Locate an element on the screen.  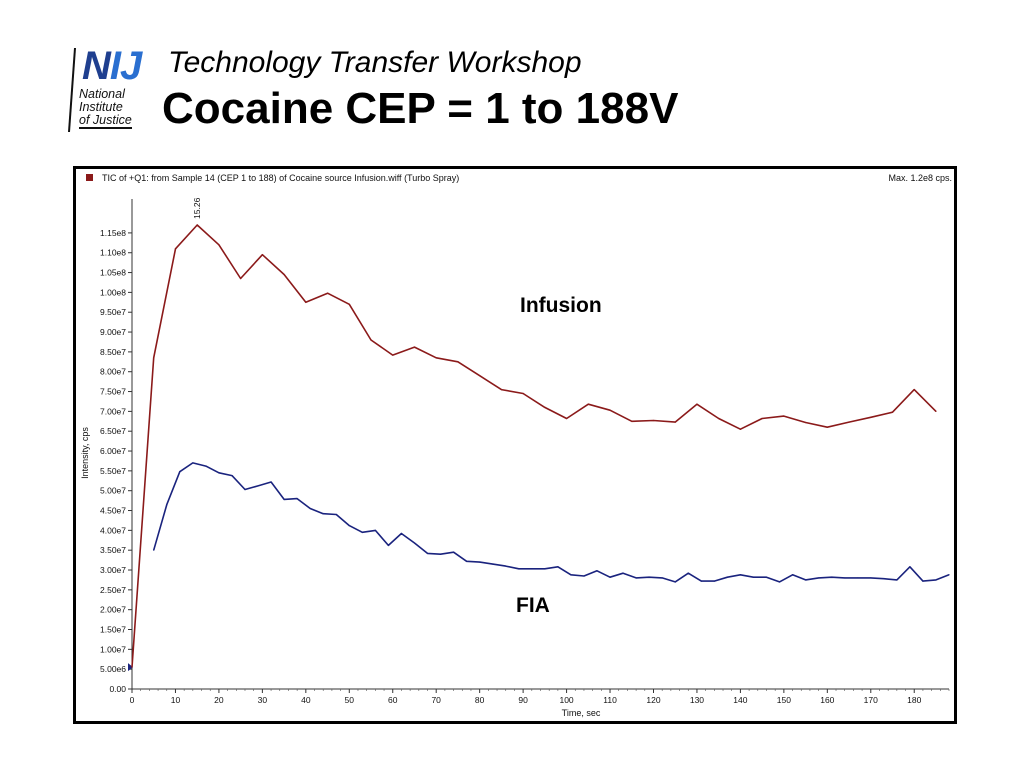
x-tick-label: 180 is located at coordinates (914, 700).